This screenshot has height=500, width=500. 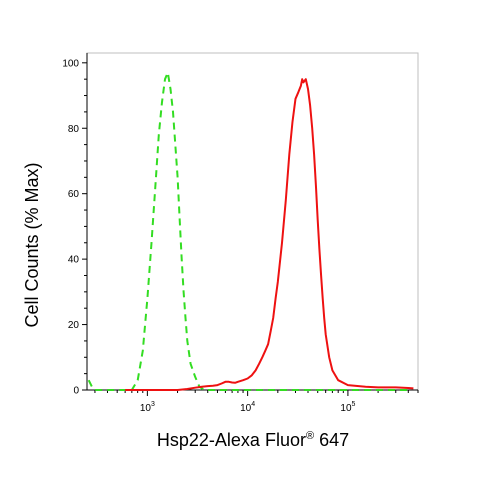 What do you see at coordinates (74, 260) in the screenshot?
I see `y-tick-label: 40` at bounding box center [74, 260].